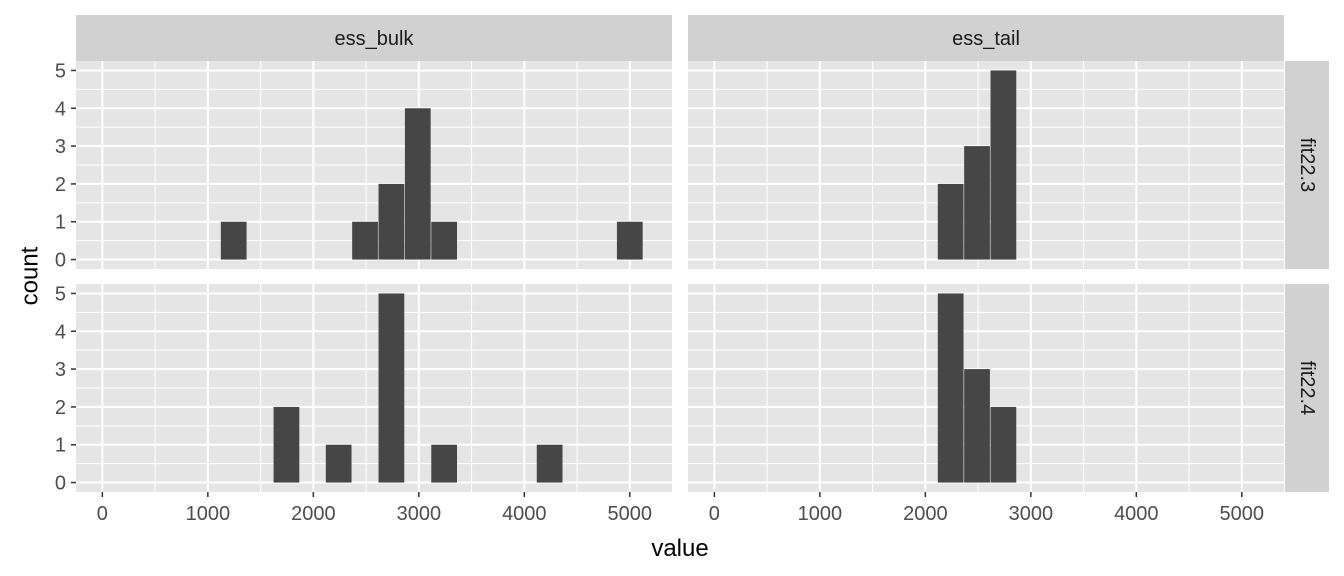 Image resolution: width=1344 pixels, height=576 pixels. I want to click on column-strip-label: ess_tail, so click(986, 39).